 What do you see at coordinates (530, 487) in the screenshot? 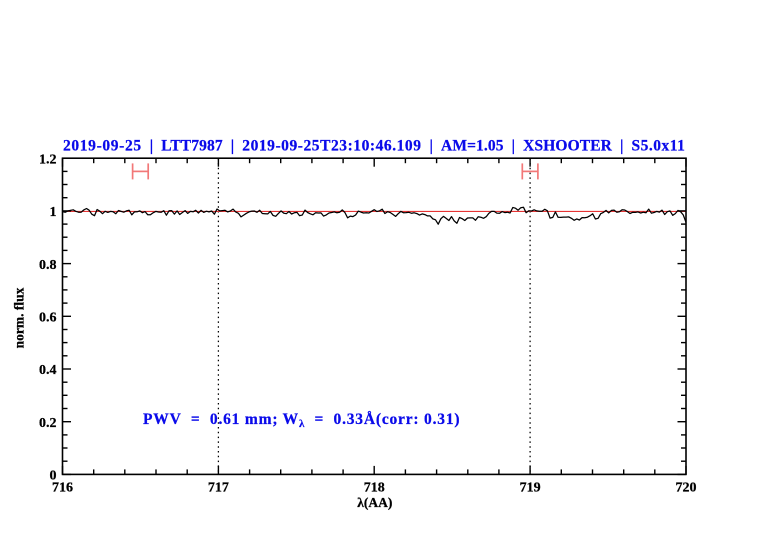
I see `svg-text: 719` at bounding box center [530, 487].